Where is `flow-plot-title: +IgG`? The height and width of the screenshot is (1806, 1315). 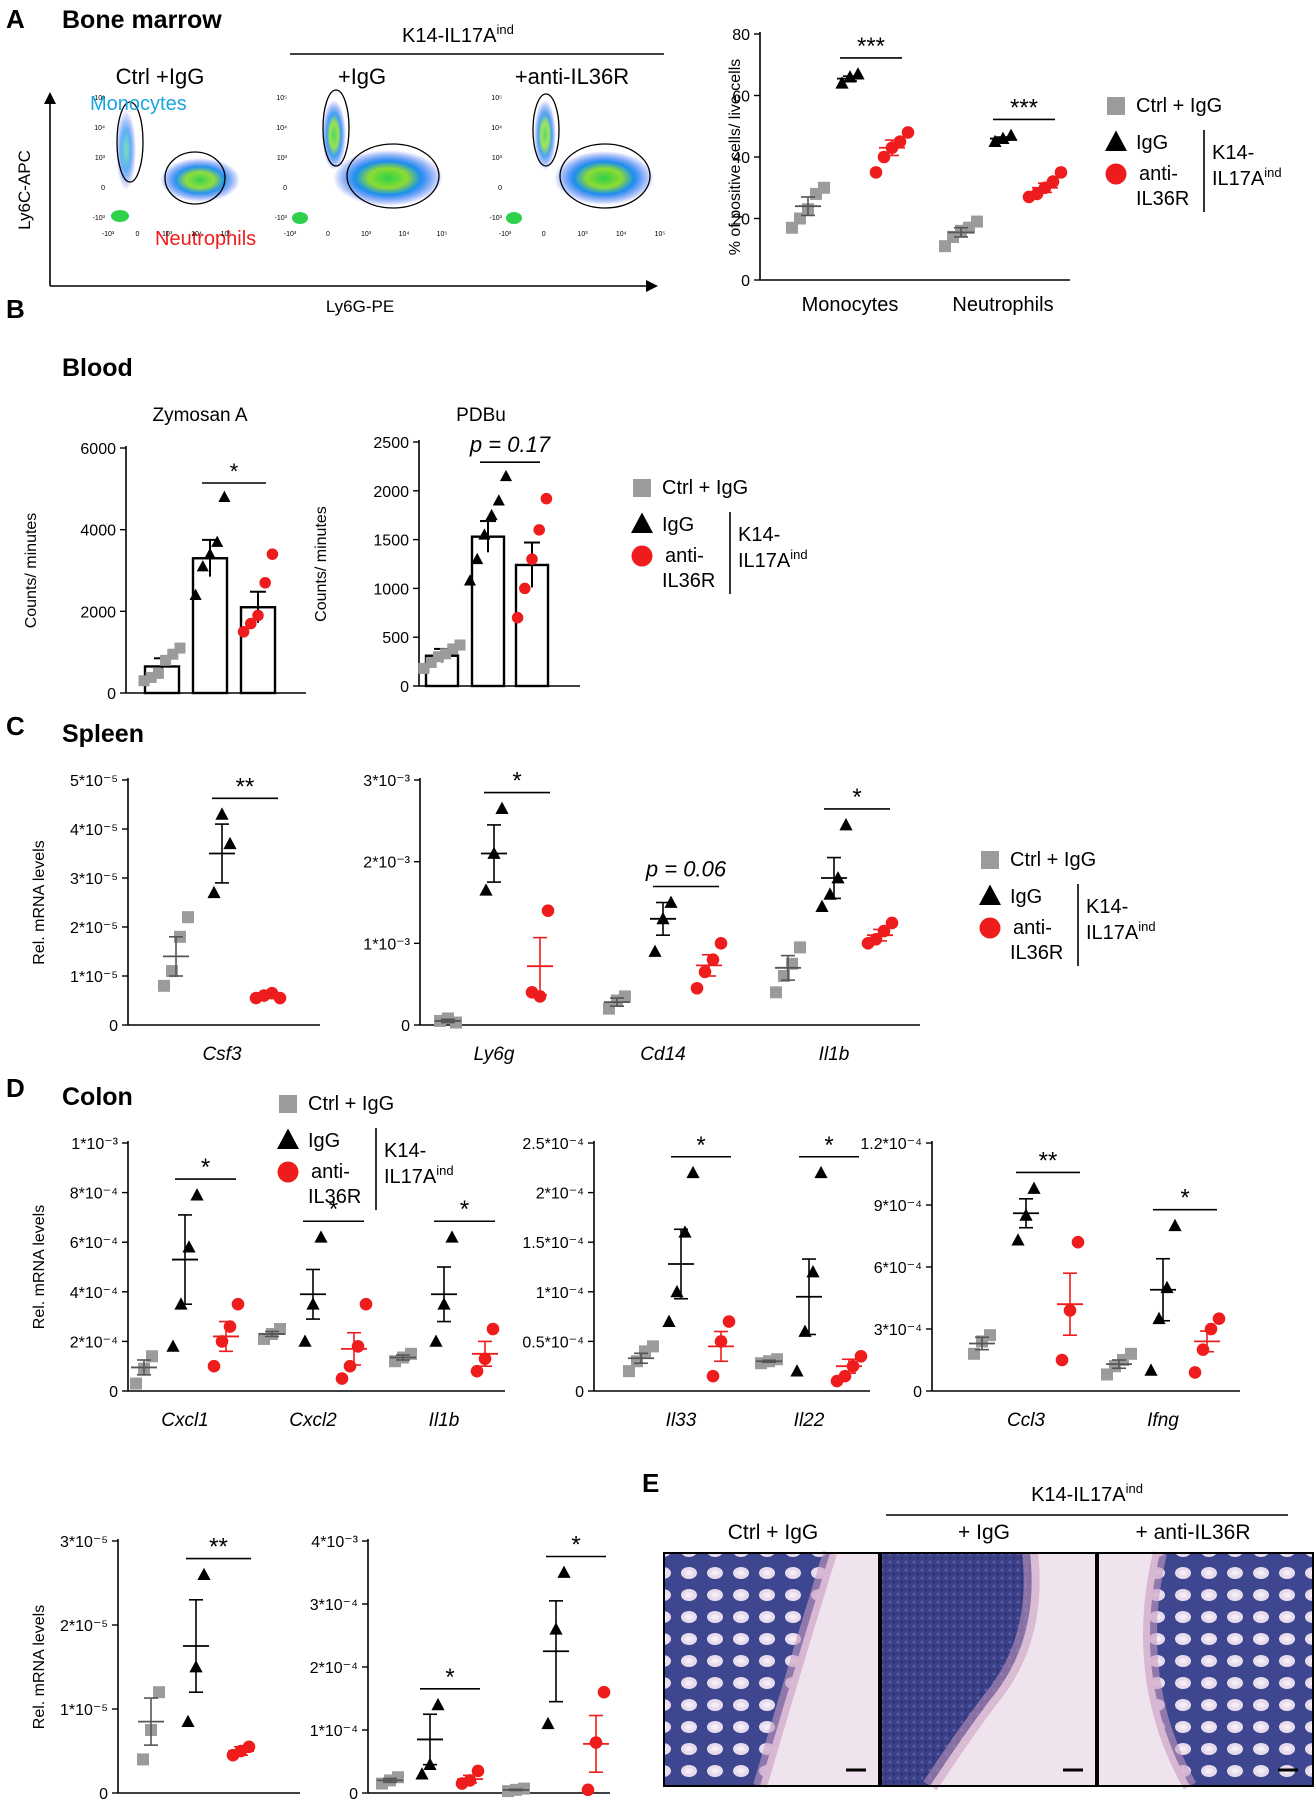
flow-plot-title: +IgG is located at coordinates (362, 76).